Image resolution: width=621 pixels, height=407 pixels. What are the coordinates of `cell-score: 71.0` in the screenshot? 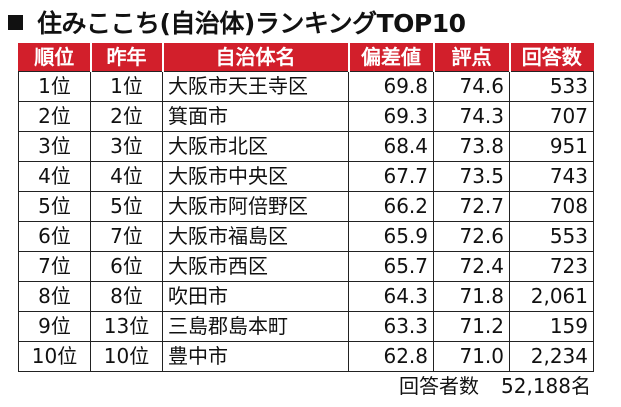 It's located at (471, 356).